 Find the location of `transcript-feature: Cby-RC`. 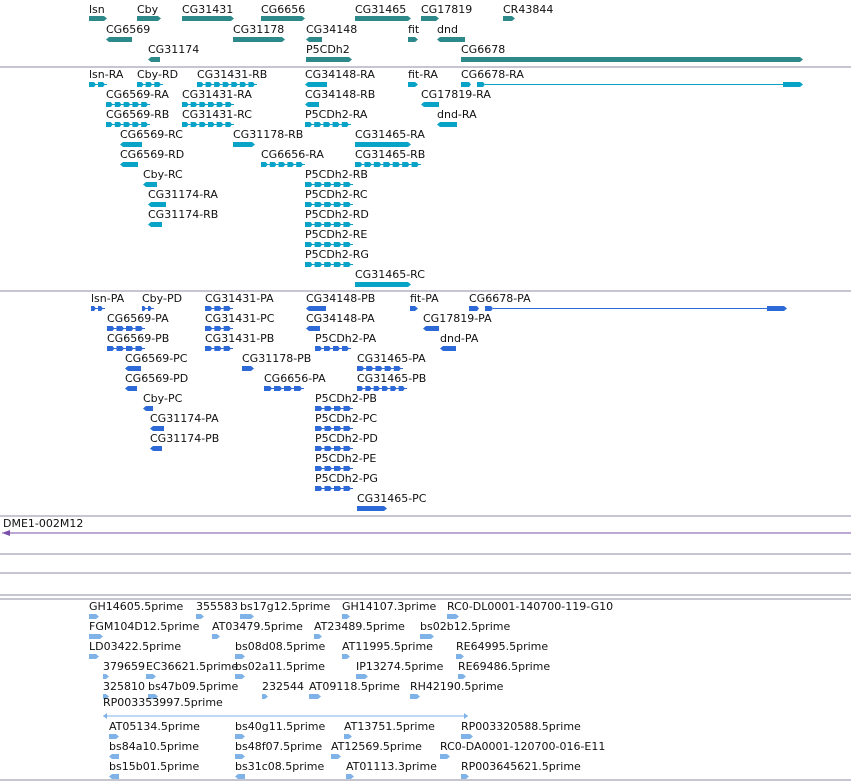

transcript-feature: Cby-RC is located at coordinates (163, 177).